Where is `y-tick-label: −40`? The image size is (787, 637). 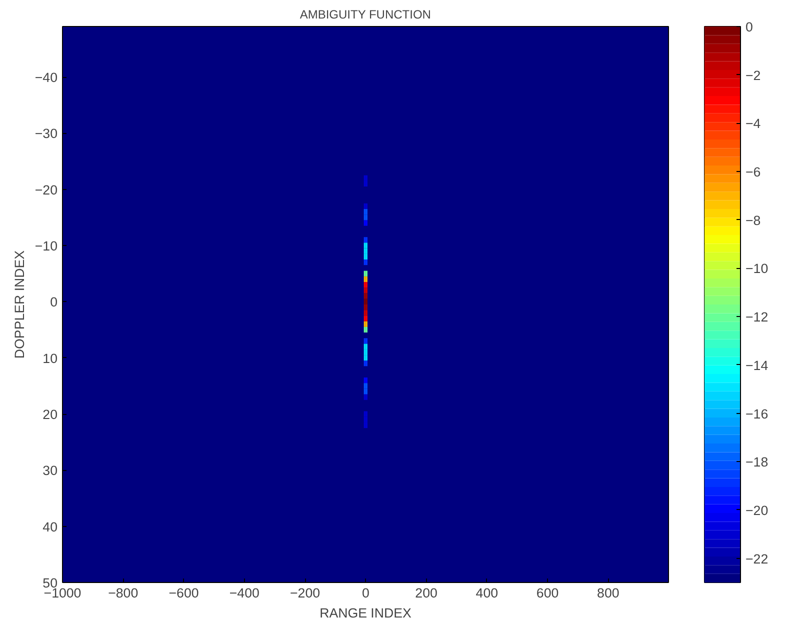 y-tick-label: −40 is located at coordinates (46, 78).